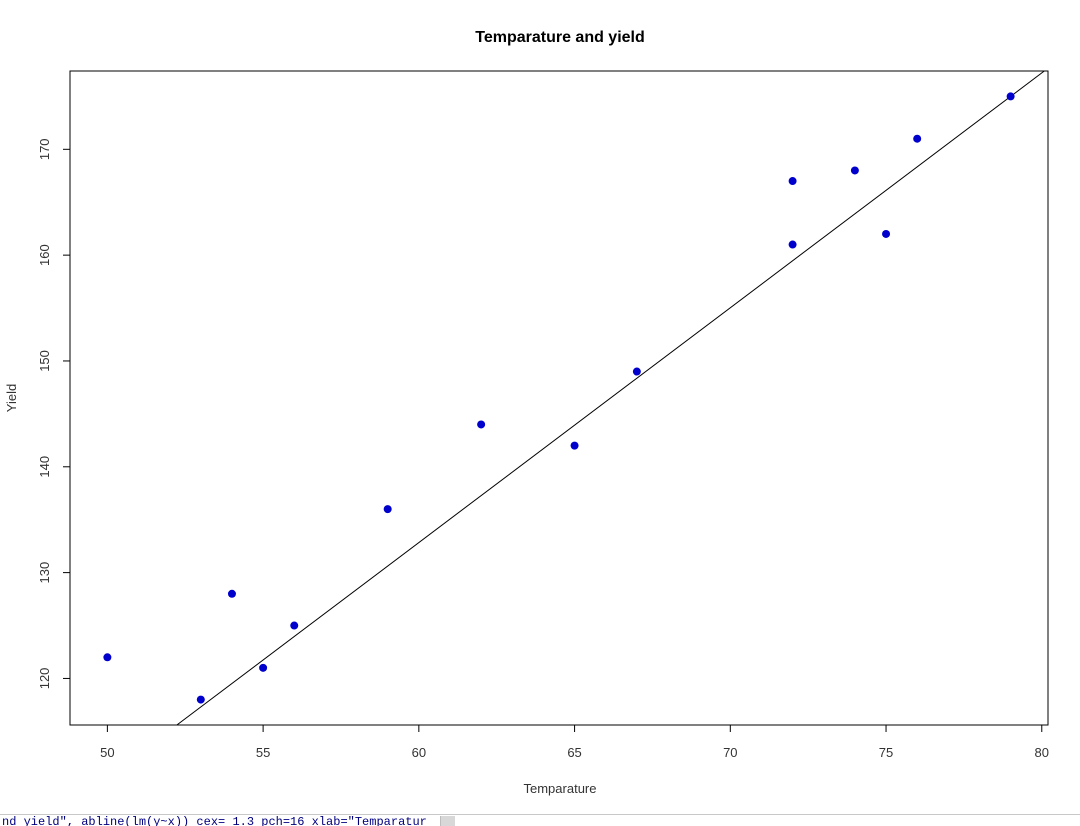  I want to click on chart-title: Temparature and yield, so click(560, 37).